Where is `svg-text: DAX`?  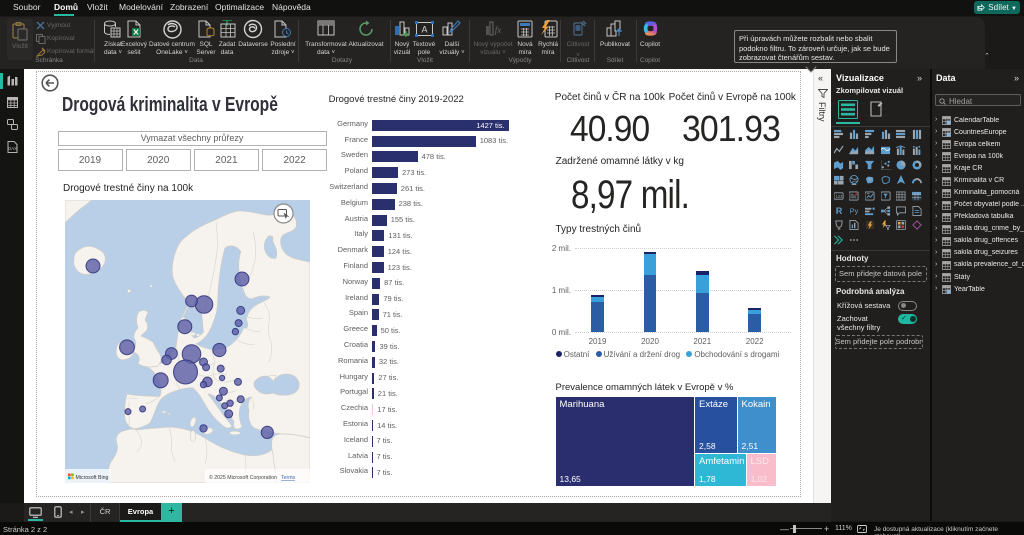 svg-text: DAX is located at coordinates (12, 148).